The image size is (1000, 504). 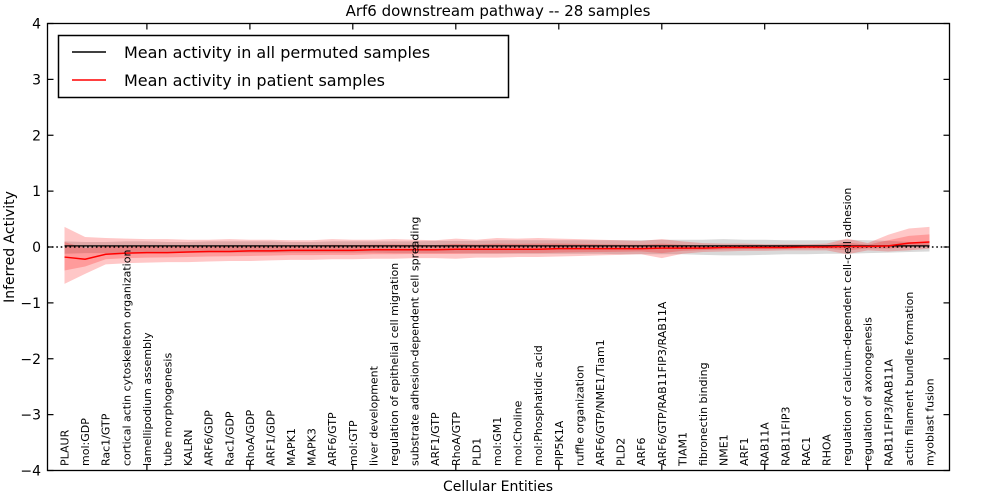 I want to click on x-tick-label: MAPK3, so click(x=312, y=447).